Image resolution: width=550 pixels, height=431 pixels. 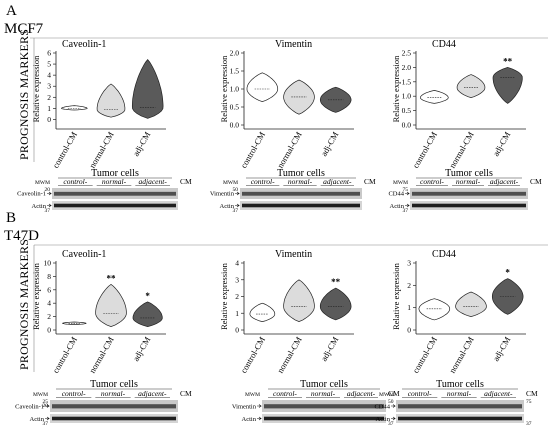 What do you see at coordinates (507, 273) in the screenshot?
I see `significance-marker: *` at bounding box center [507, 273].